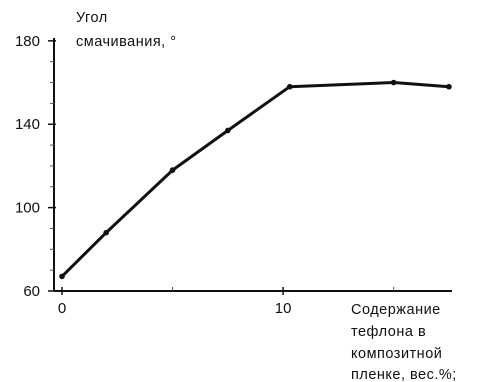 This screenshot has width=488, height=382. Describe the element at coordinates (404, 374) in the screenshot. I see `x-axis-title-line-4: пленке, вес.%;` at that location.